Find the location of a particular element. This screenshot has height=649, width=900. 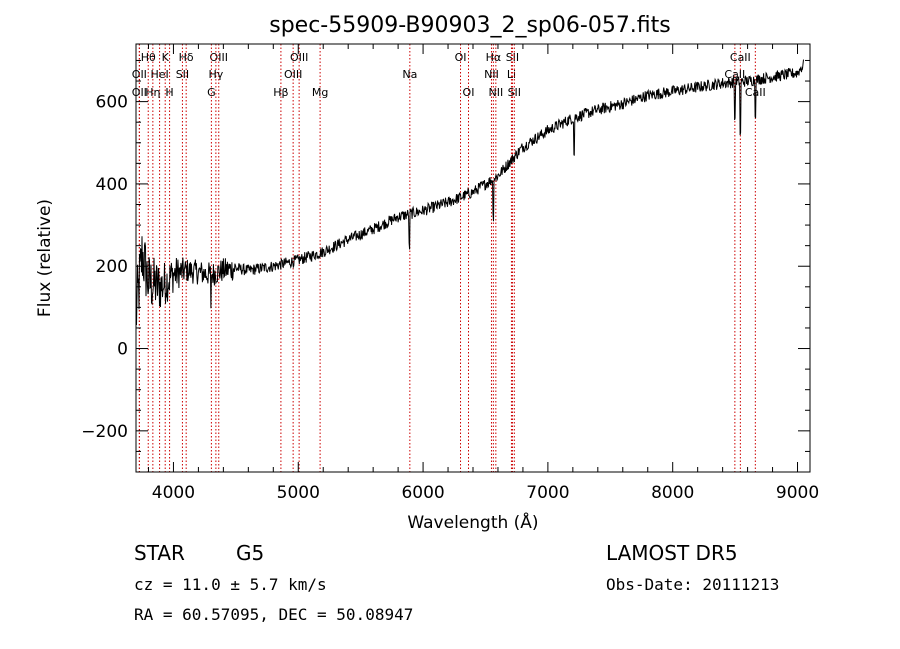

spectral-subclass: G5 is located at coordinates (250, 553).